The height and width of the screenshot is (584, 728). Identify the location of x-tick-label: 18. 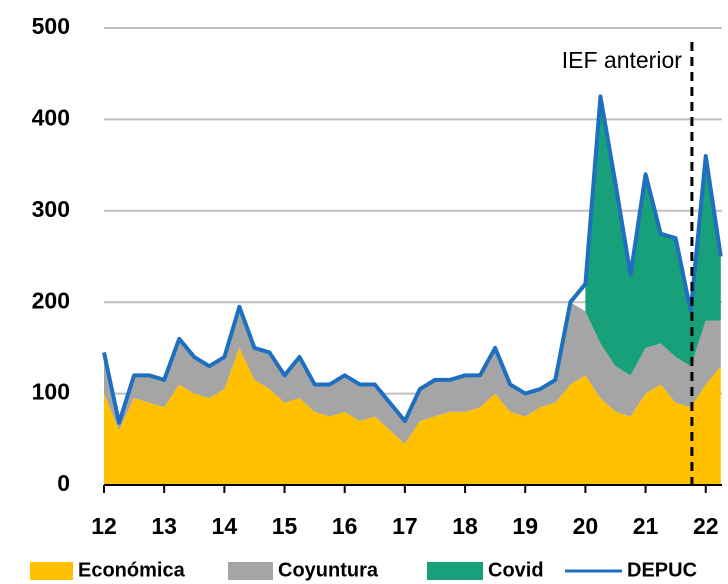
(465, 526).